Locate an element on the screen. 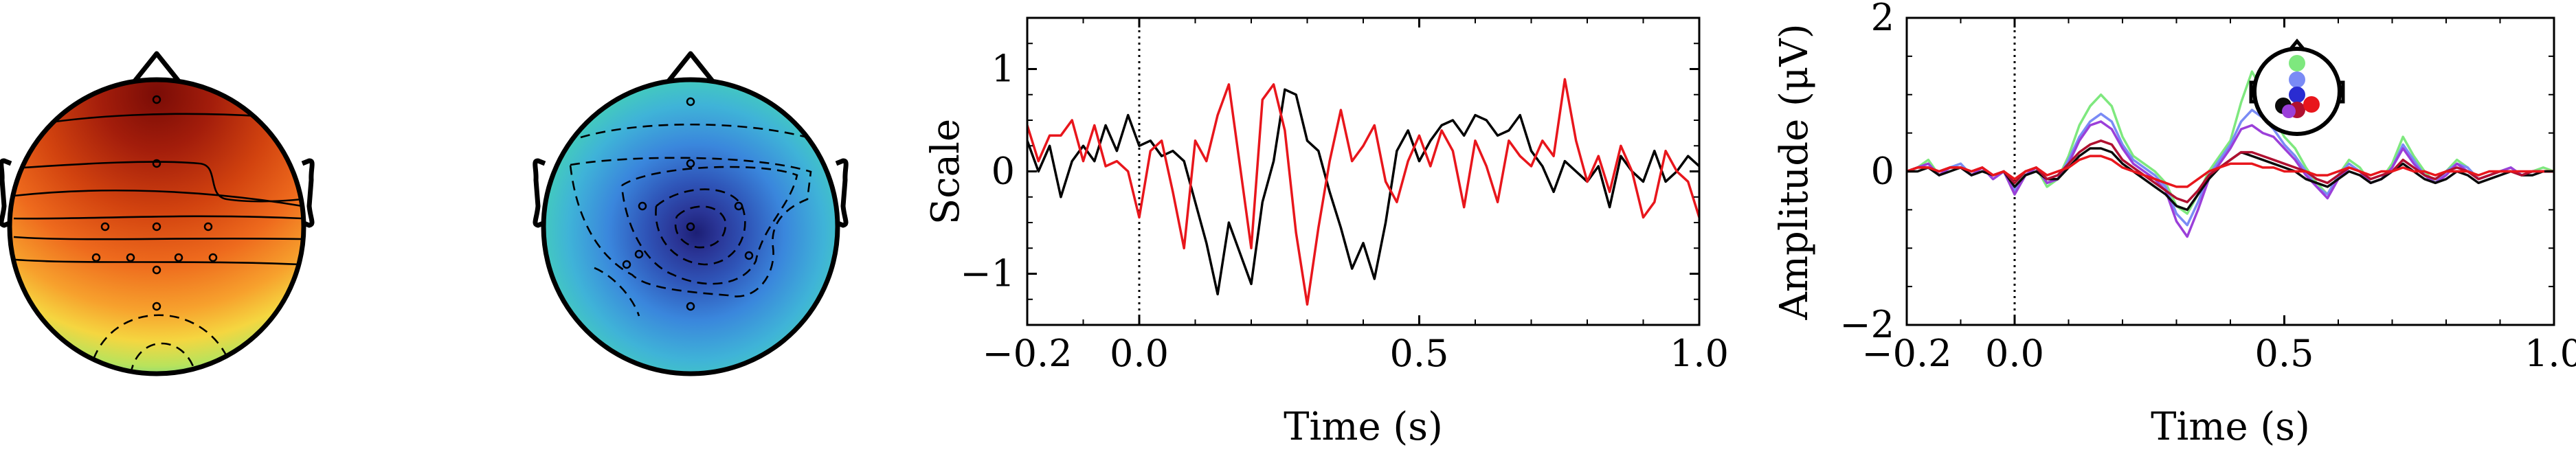  chart-amplitude-xlabel: Time (s) is located at coordinates (2230, 427).